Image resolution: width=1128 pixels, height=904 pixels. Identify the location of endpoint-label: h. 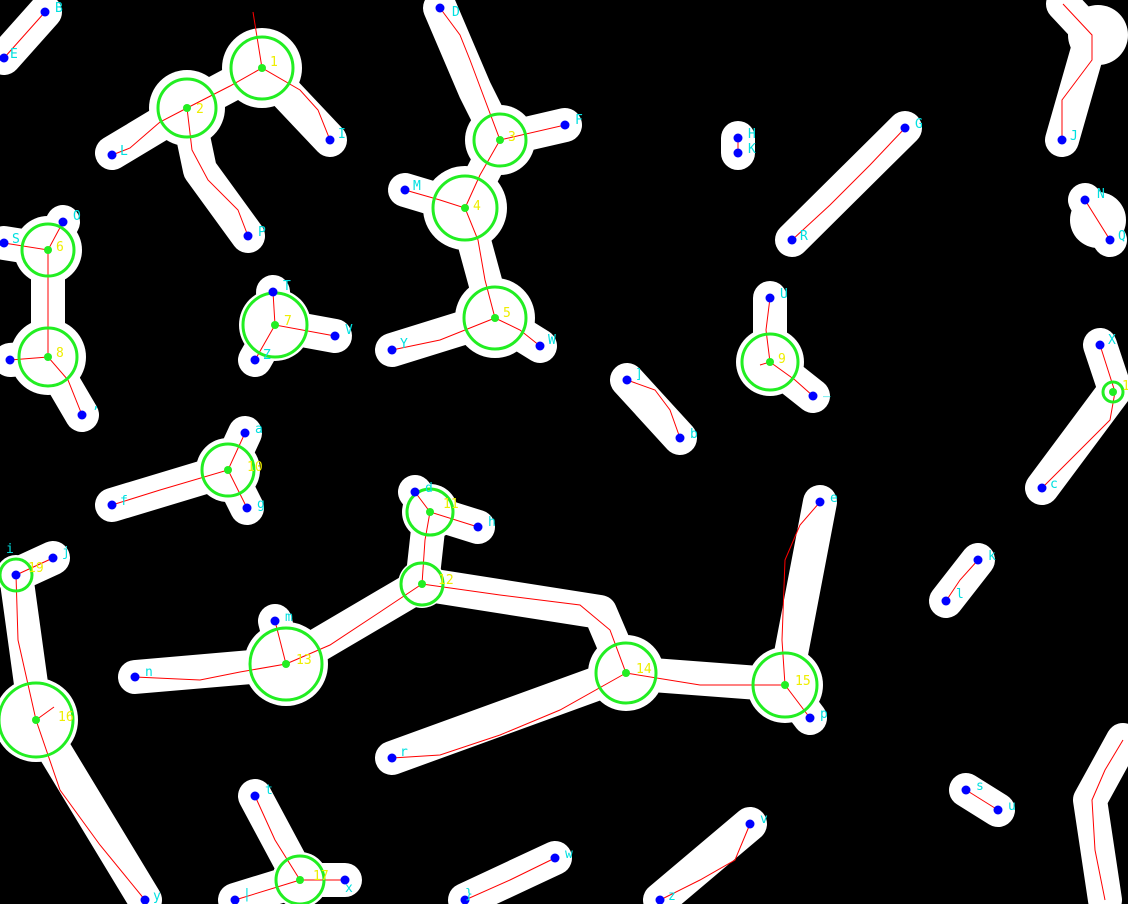
(492, 522).